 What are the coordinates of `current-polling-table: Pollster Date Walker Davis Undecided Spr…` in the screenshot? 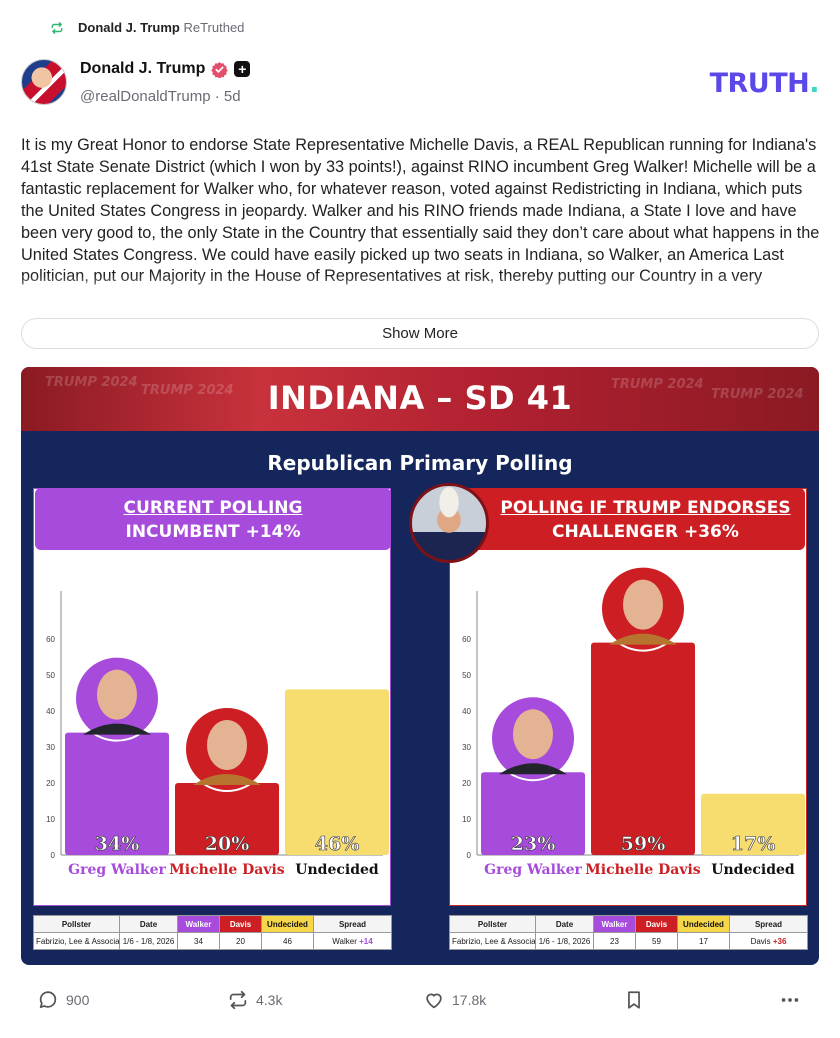 It's located at (212, 932).